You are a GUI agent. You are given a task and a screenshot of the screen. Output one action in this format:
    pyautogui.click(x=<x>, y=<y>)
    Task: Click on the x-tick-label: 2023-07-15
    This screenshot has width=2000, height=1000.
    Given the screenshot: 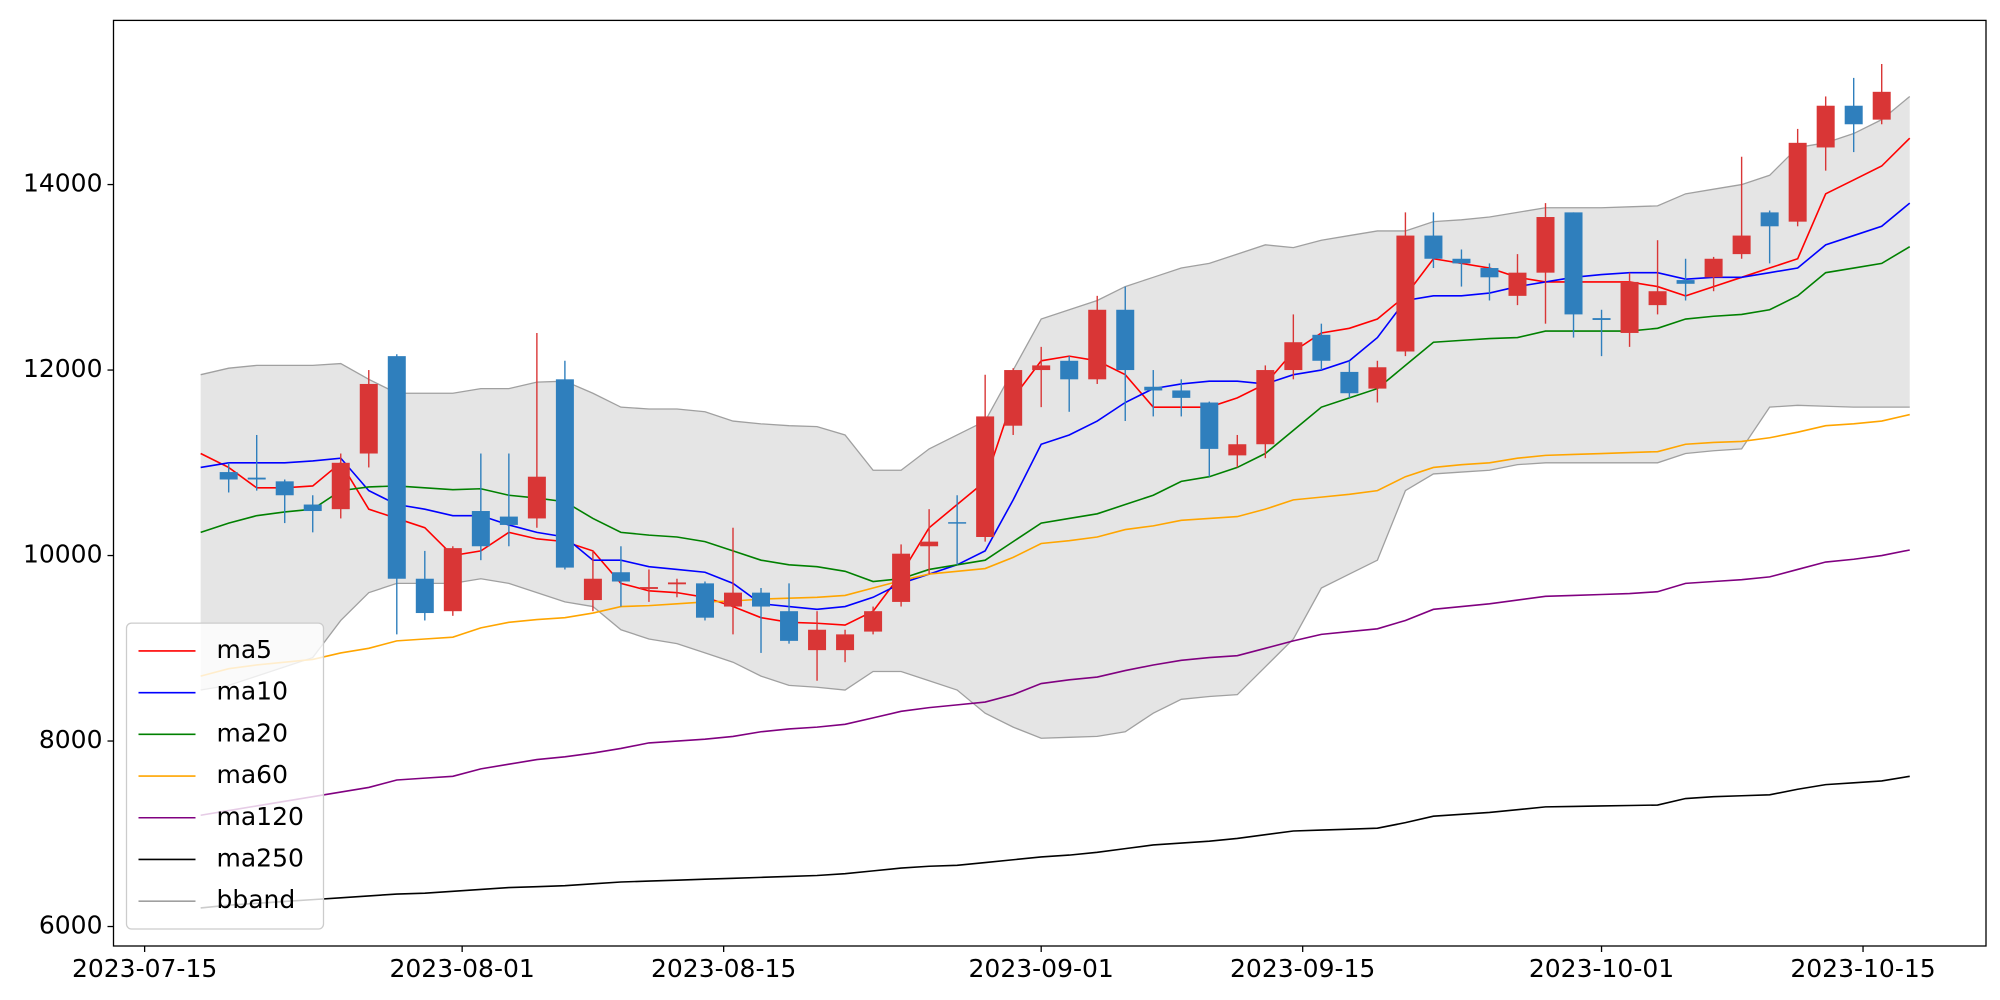 What is the action you would take?
    pyautogui.click(x=144, y=968)
    